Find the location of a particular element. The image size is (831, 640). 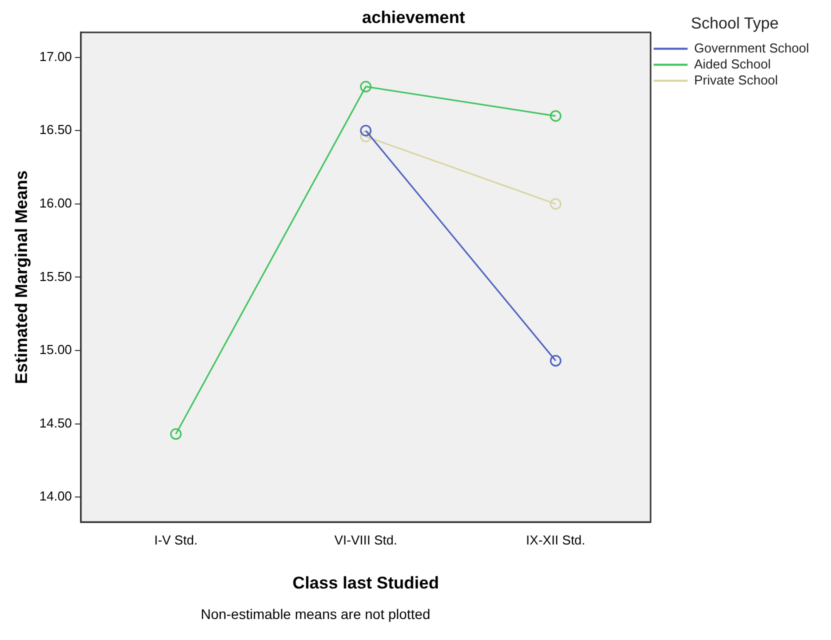

y-axis-title: Estimated Marginal Means is located at coordinates (21, 277).